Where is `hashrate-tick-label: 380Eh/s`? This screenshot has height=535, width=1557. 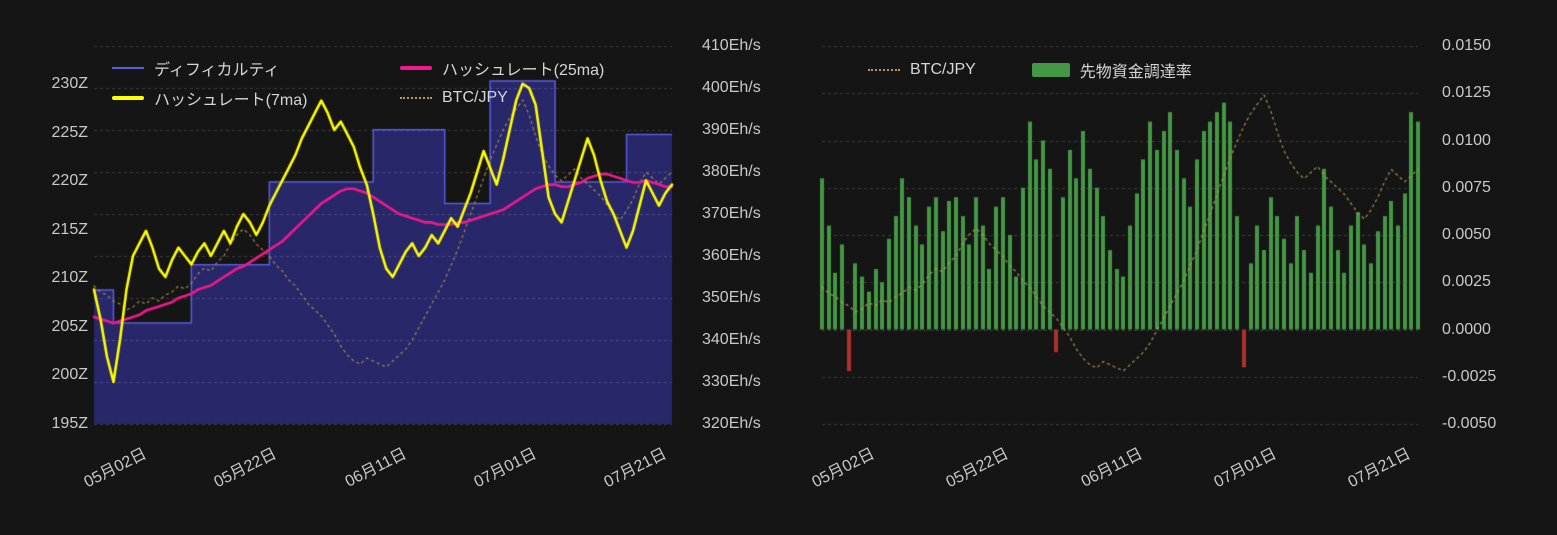
hashrate-tick-label: 380Eh/s is located at coordinates (731, 171).